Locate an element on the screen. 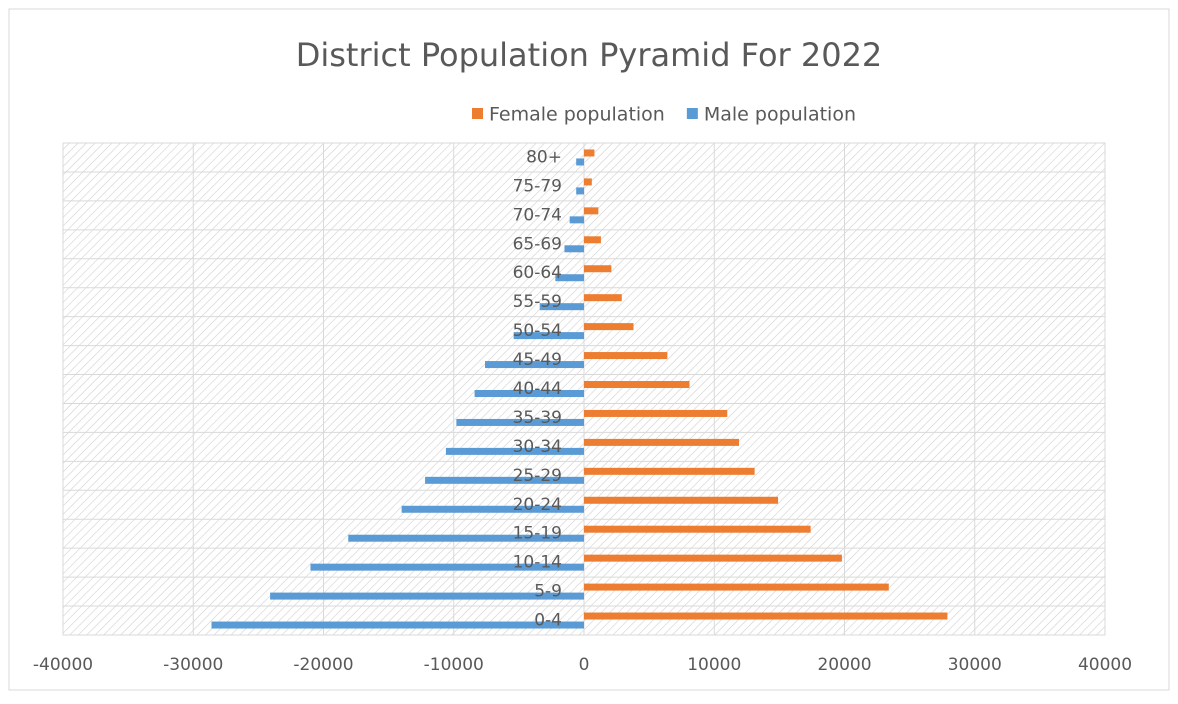 The width and height of the screenshot is (1178, 704). y-tick-label: 40-44 is located at coordinates (537, 389).